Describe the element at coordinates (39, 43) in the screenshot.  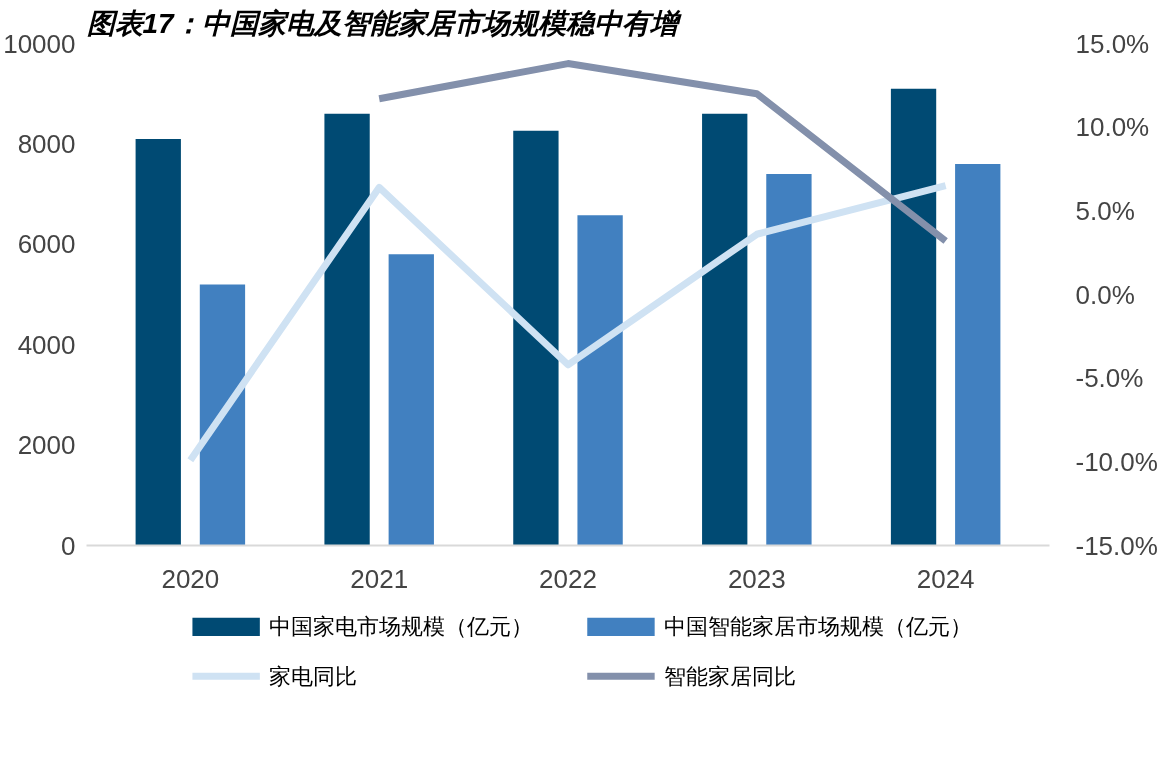
I see `y-tick-label: 10000` at that location.